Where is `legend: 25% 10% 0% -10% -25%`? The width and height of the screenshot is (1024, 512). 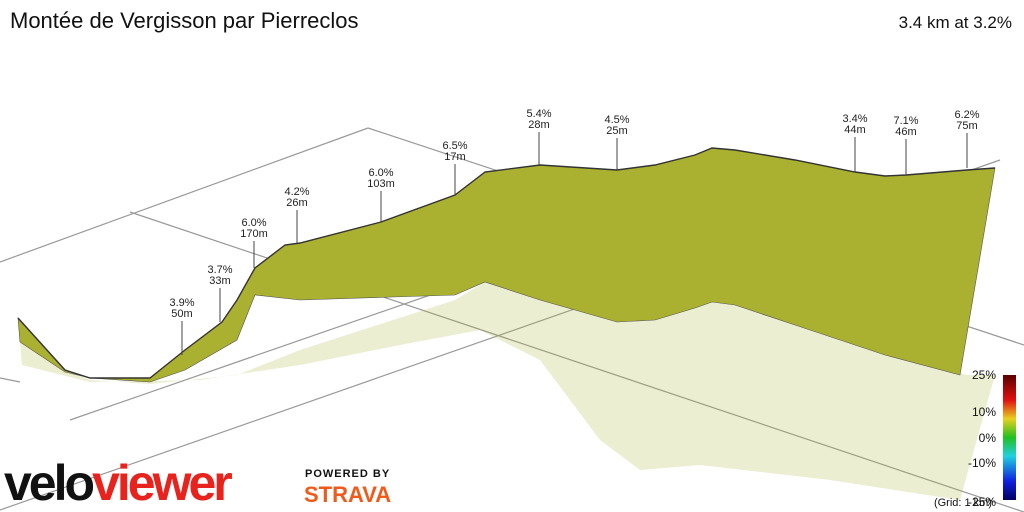 legend: 25% 10% 0% -10% -25% is located at coordinates (982, 438).